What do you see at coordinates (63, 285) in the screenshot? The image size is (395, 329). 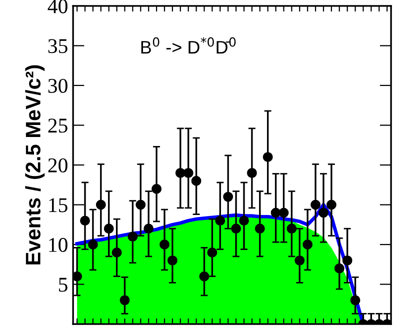 I see `y-tick-label: 5` at bounding box center [63, 285].